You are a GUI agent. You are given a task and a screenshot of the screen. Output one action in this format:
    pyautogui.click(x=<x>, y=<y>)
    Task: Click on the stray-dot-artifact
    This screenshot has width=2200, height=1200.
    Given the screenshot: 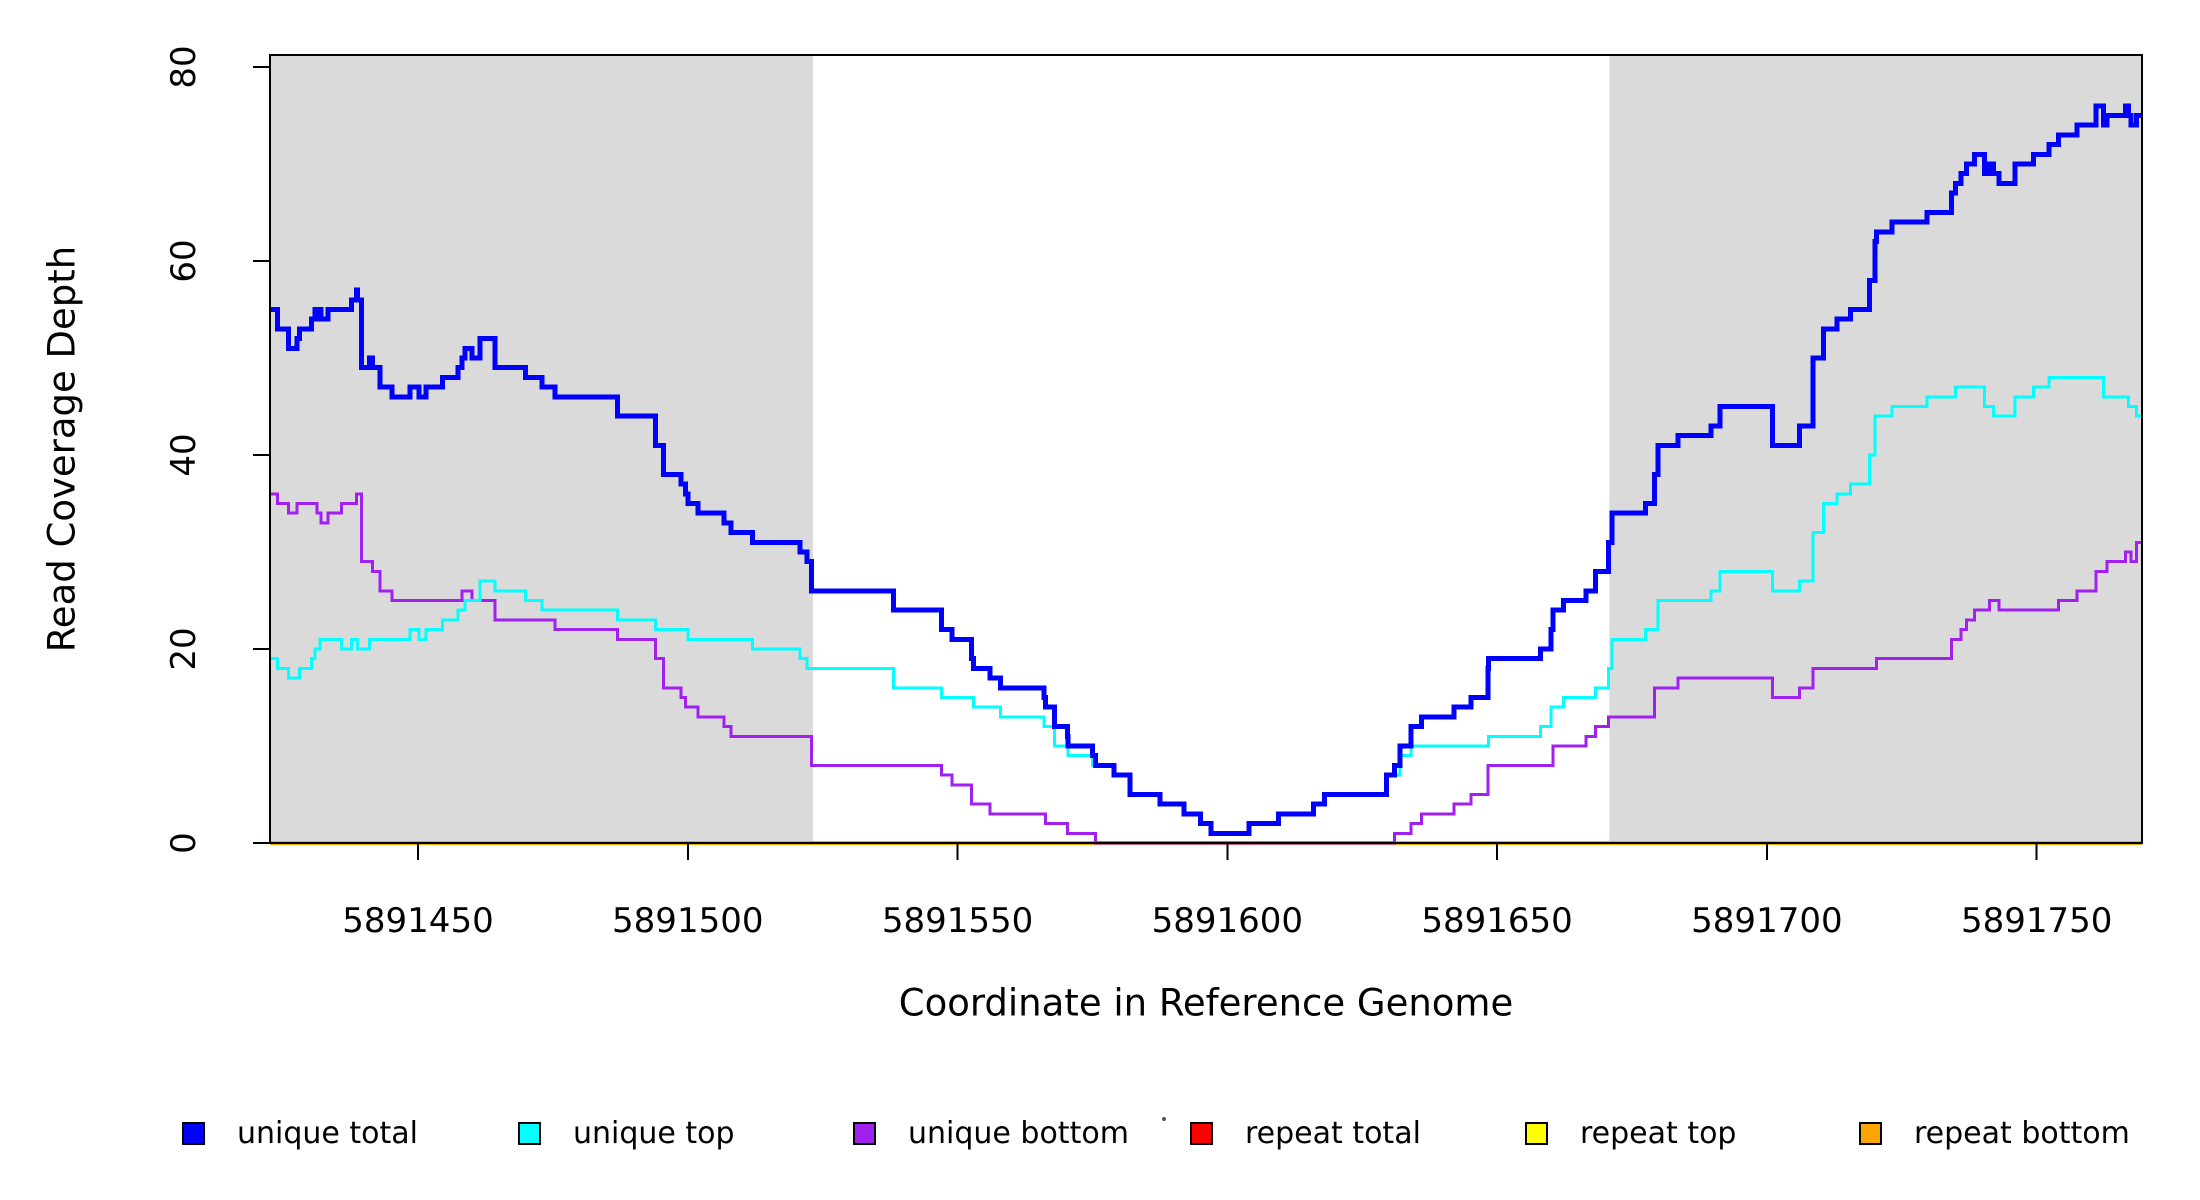 What is the action you would take?
    pyautogui.click(x=1164, y=1119)
    